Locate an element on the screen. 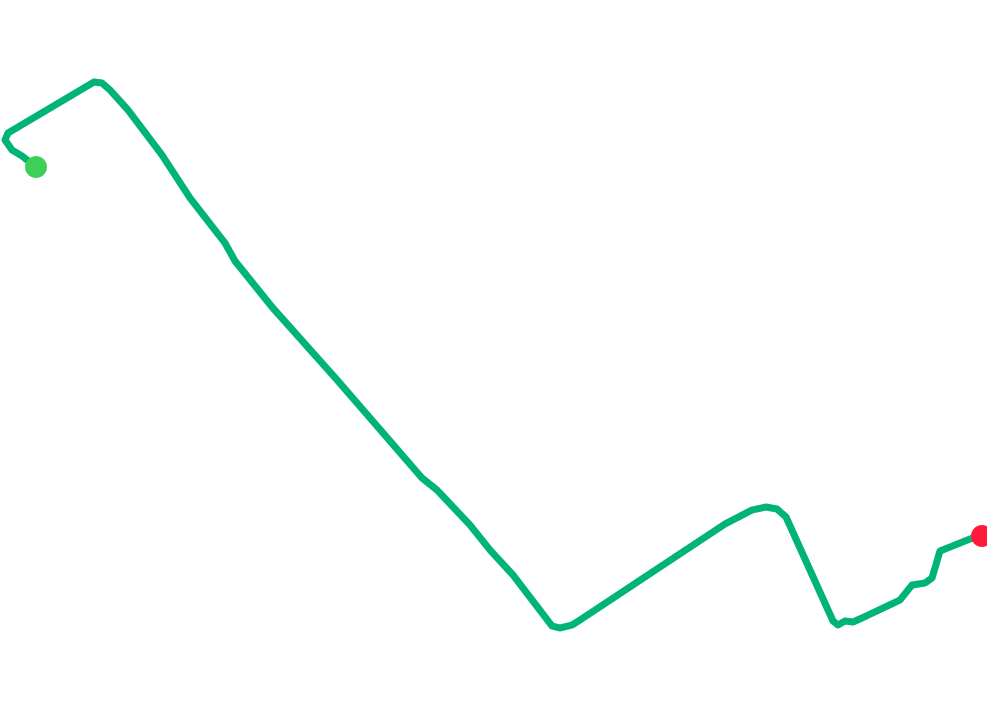  end-marker is located at coordinates (979, 536).